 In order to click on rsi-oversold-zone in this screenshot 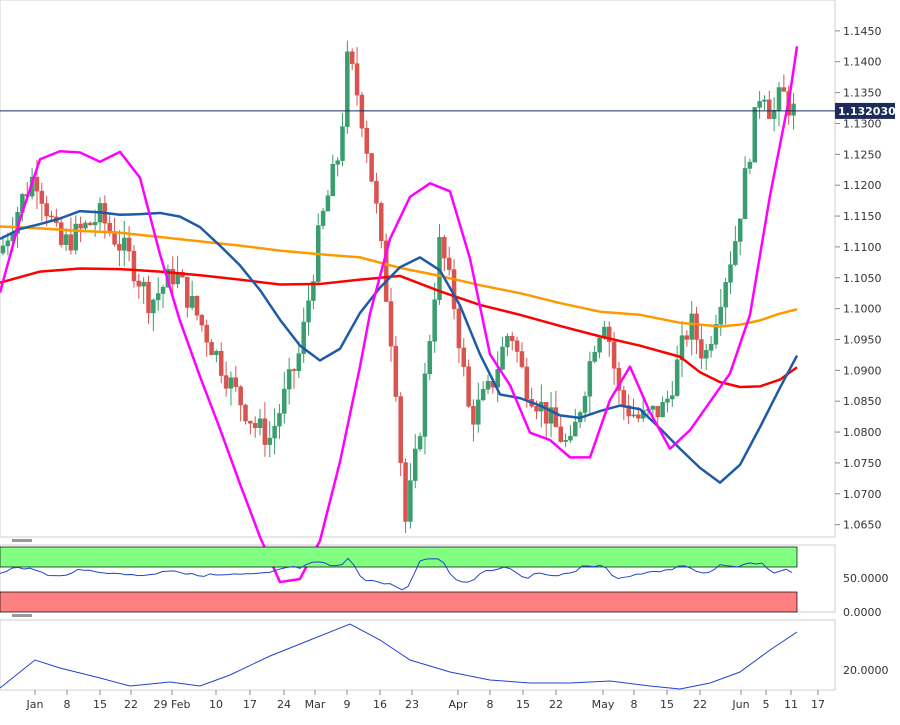, I will do `click(399, 602)`.